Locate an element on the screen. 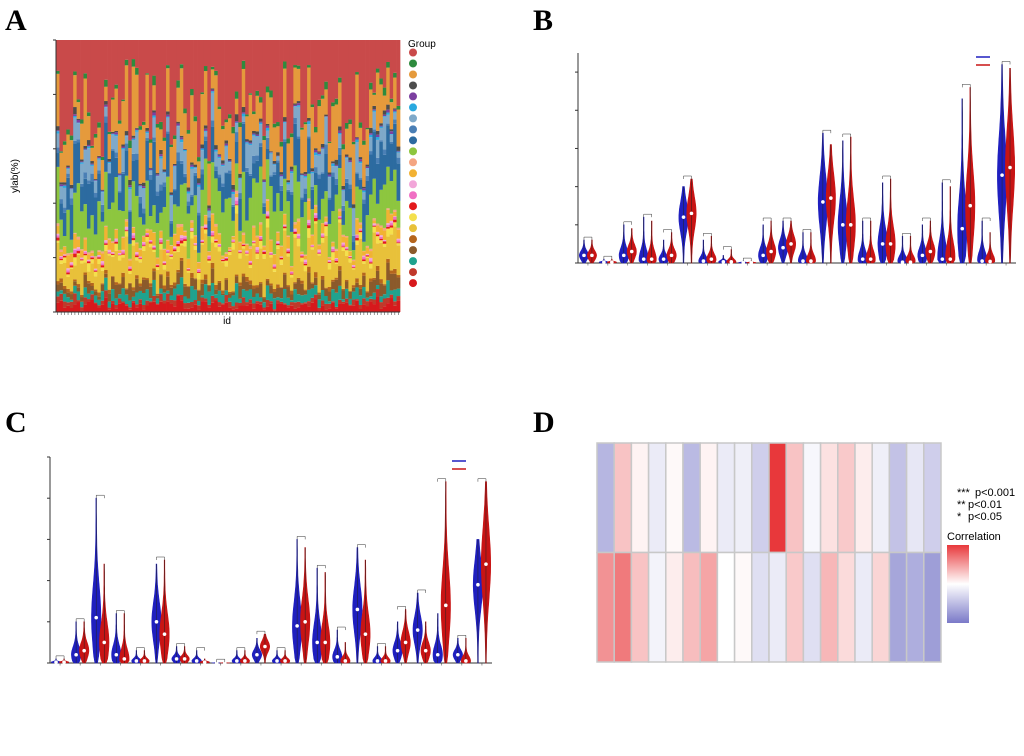 Image resolution: width=1024 pixels, height=756 pixels. heatmap-cell-lrpprc-macrophages-m1 is located at coordinates (691, 607).